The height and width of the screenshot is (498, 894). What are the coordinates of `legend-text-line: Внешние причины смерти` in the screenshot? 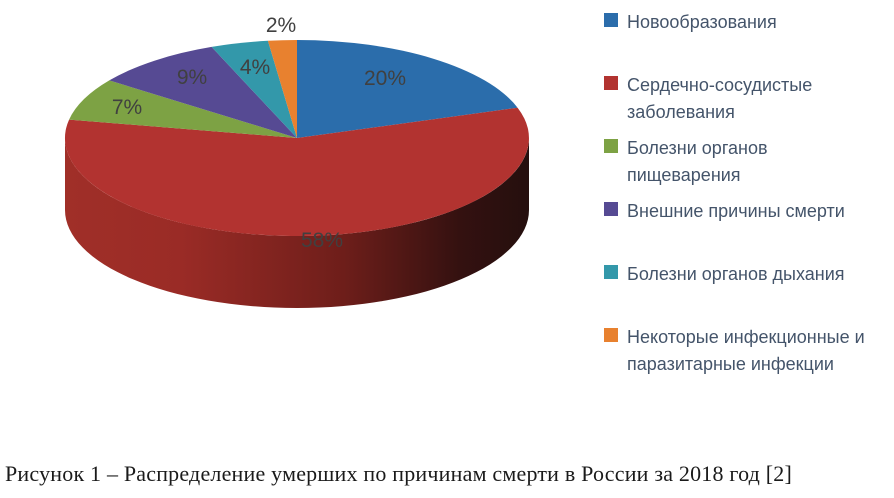 It's located at (736, 211).